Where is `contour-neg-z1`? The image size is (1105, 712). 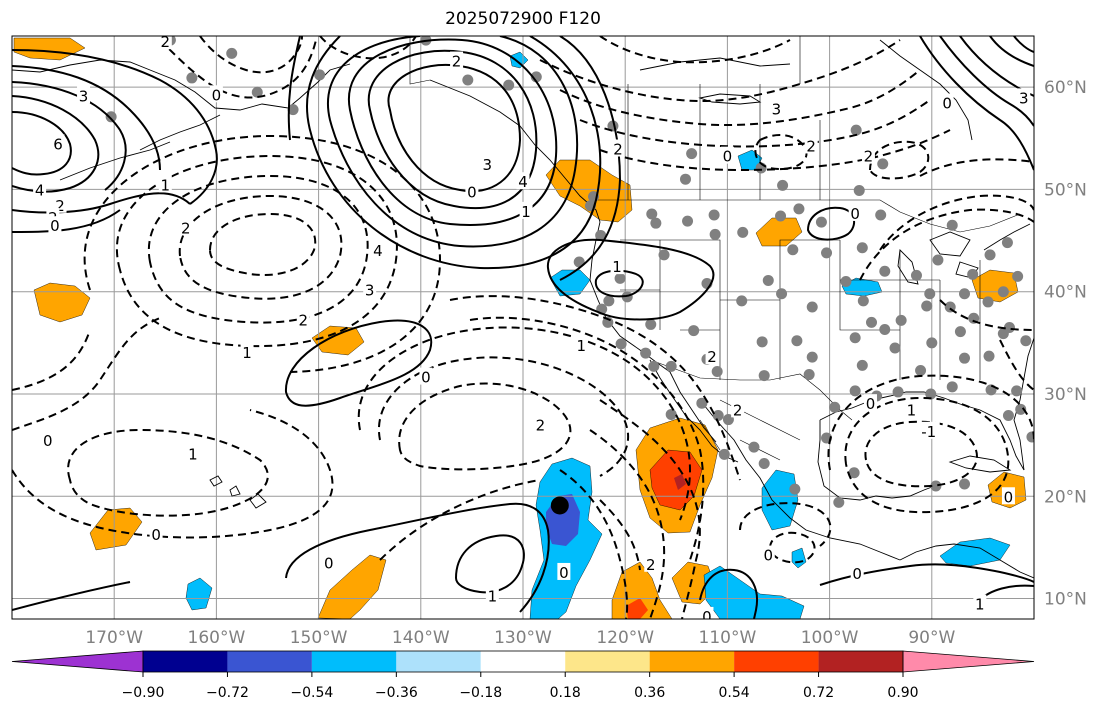
contour-neg-z1 is located at coordinates (86, 374).